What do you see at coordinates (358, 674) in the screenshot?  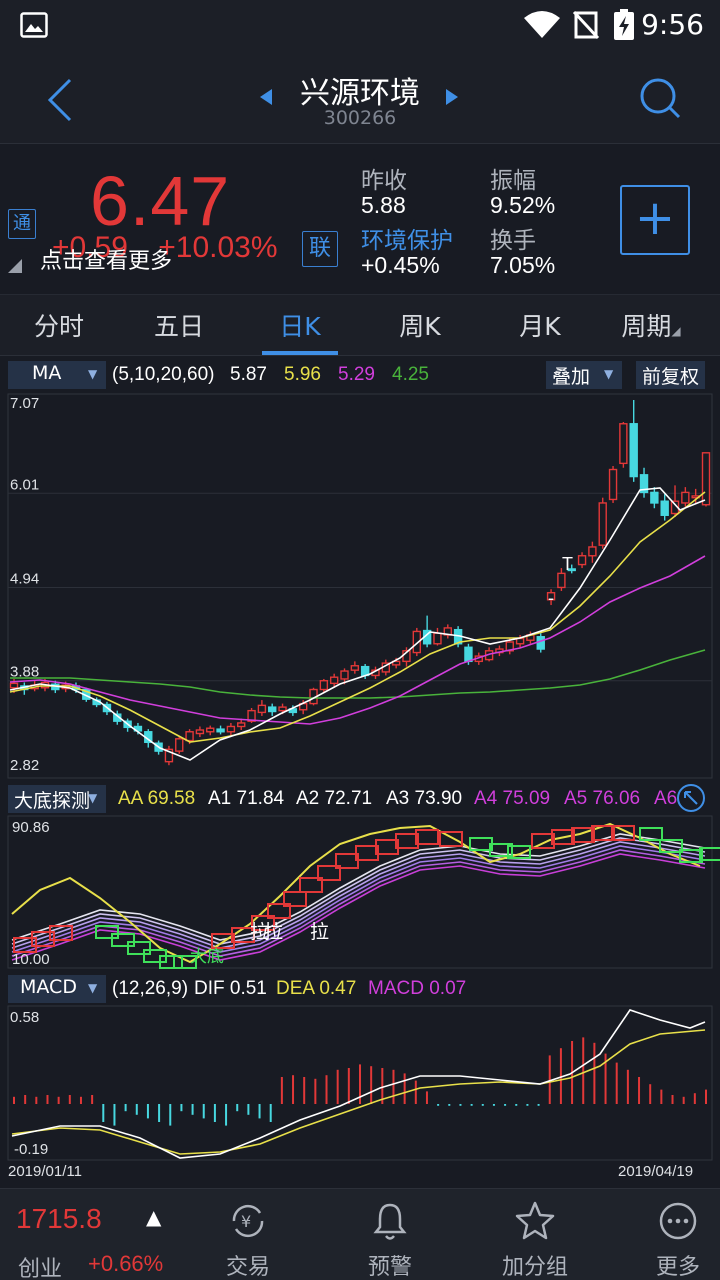 I see `ma60-line` at bounding box center [358, 674].